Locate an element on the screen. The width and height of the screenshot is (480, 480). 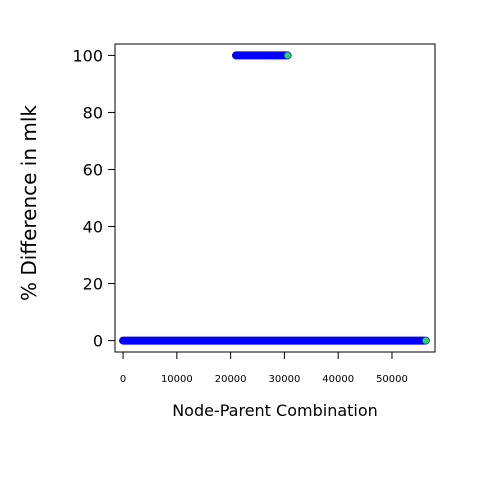
x-tick-label: 0 is located at coordinates (123, 379).